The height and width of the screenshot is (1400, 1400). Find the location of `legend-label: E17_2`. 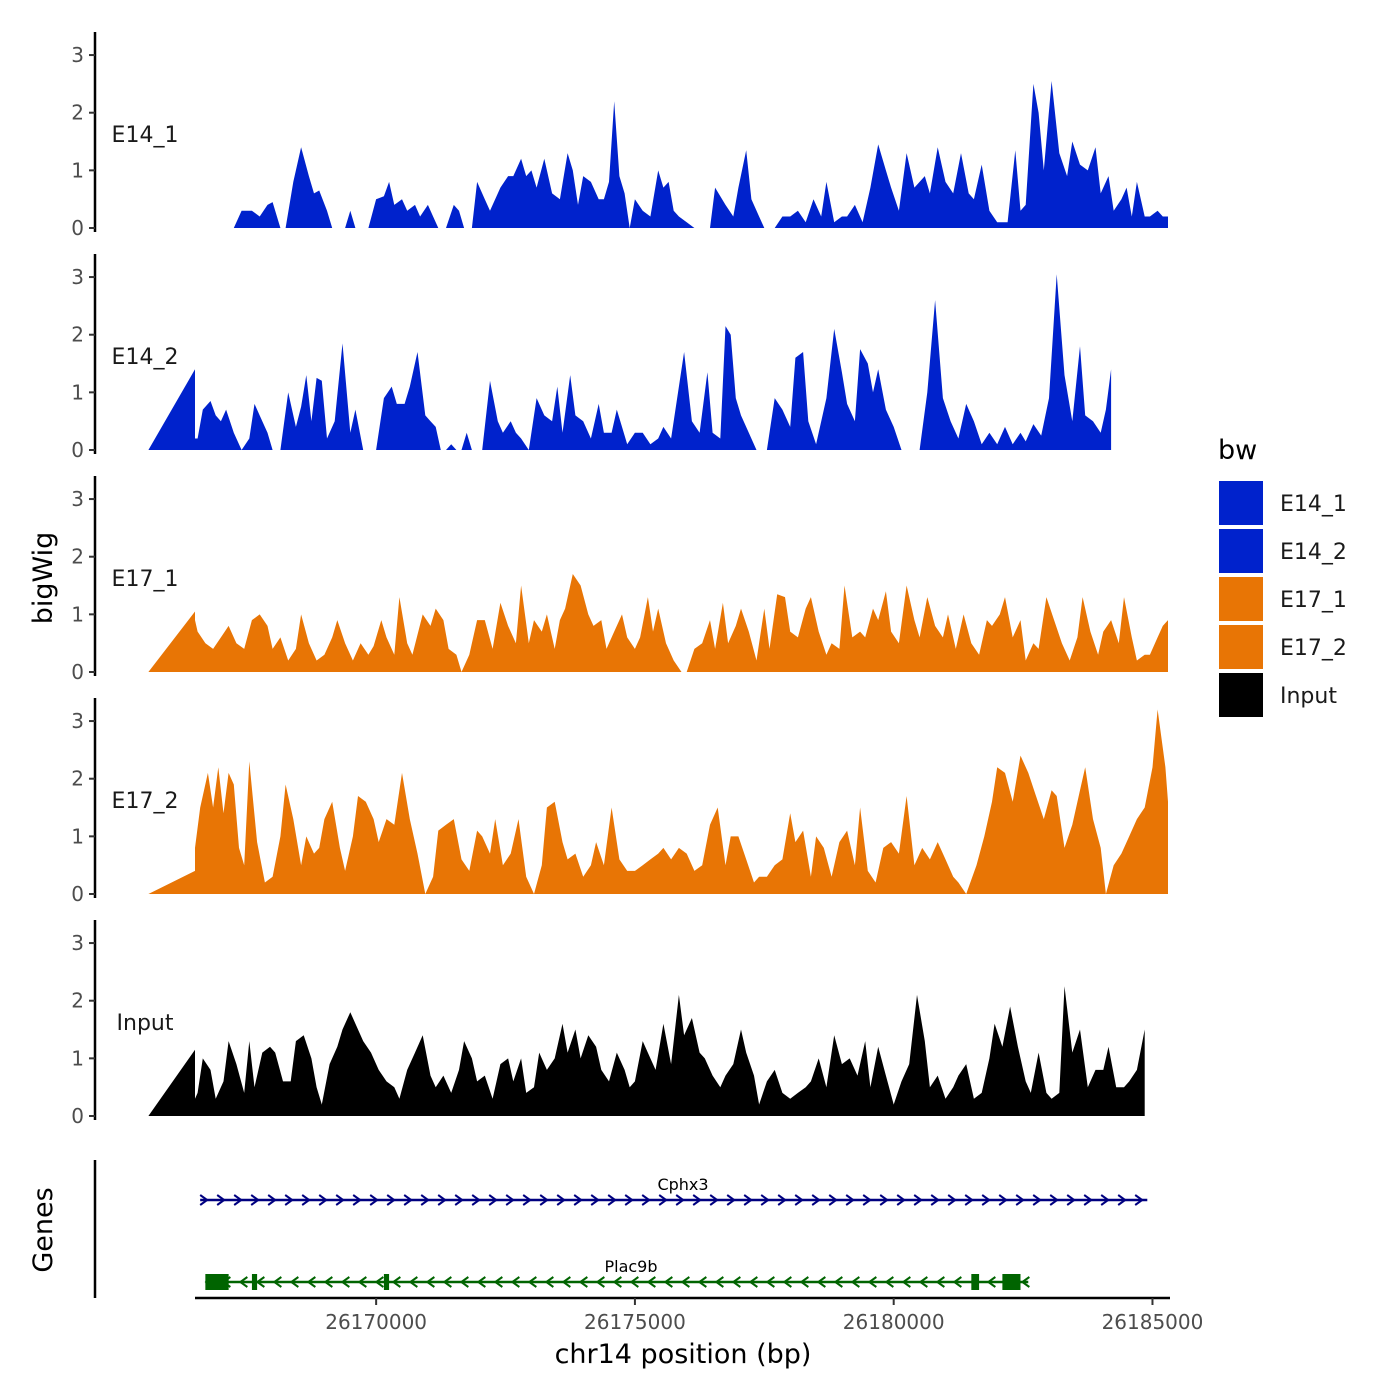

legend-label: E17_2 is located at coordinates (1313, 648).